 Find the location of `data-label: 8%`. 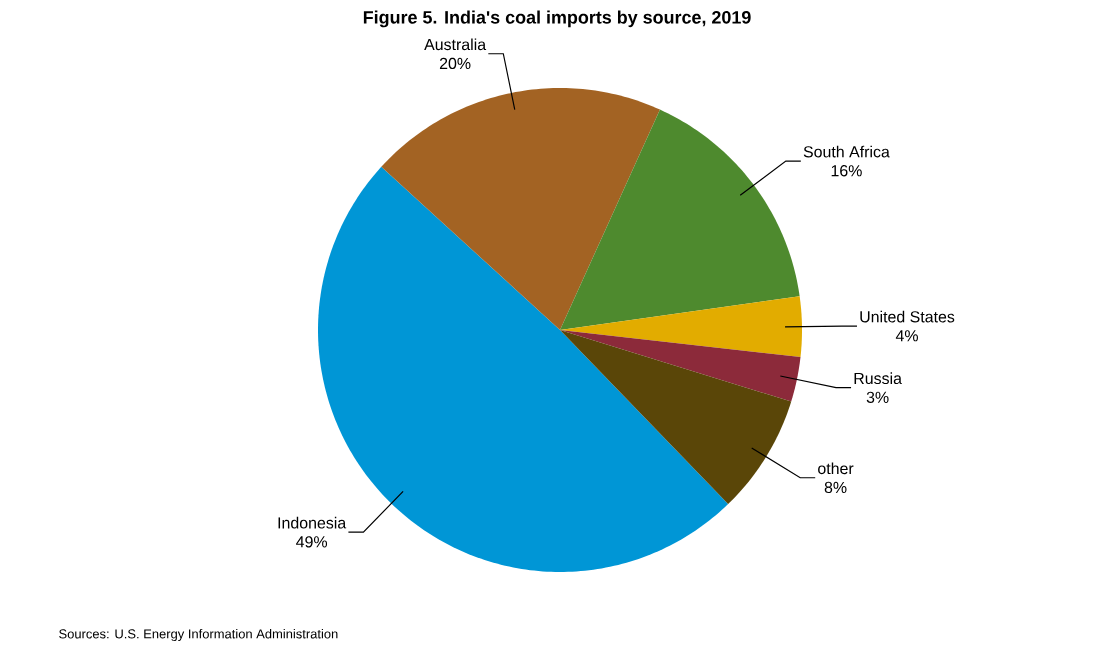

data-label: 8% is located at coordinates (835, 487).